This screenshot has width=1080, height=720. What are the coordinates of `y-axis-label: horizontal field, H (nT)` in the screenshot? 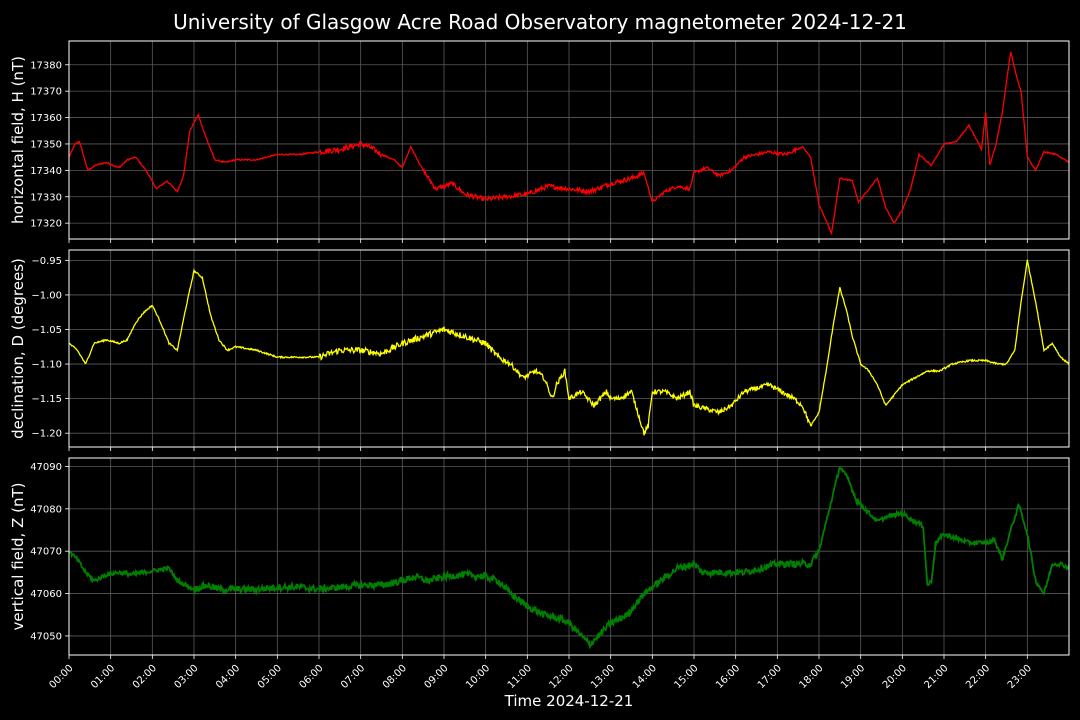 It's located at (18, 140).